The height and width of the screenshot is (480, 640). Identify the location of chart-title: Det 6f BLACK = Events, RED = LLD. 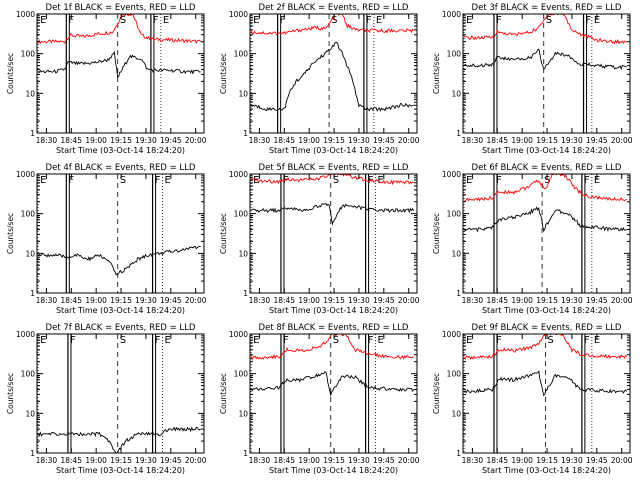
(547, 168).